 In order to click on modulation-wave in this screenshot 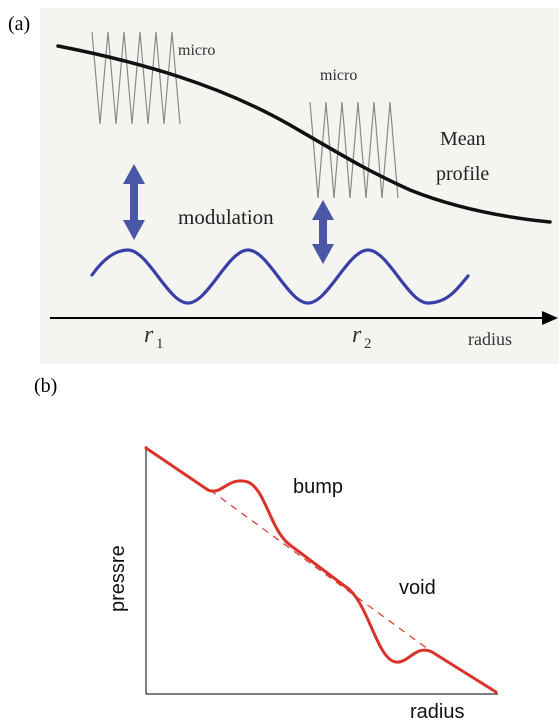, I will do `click(280, 276)`.